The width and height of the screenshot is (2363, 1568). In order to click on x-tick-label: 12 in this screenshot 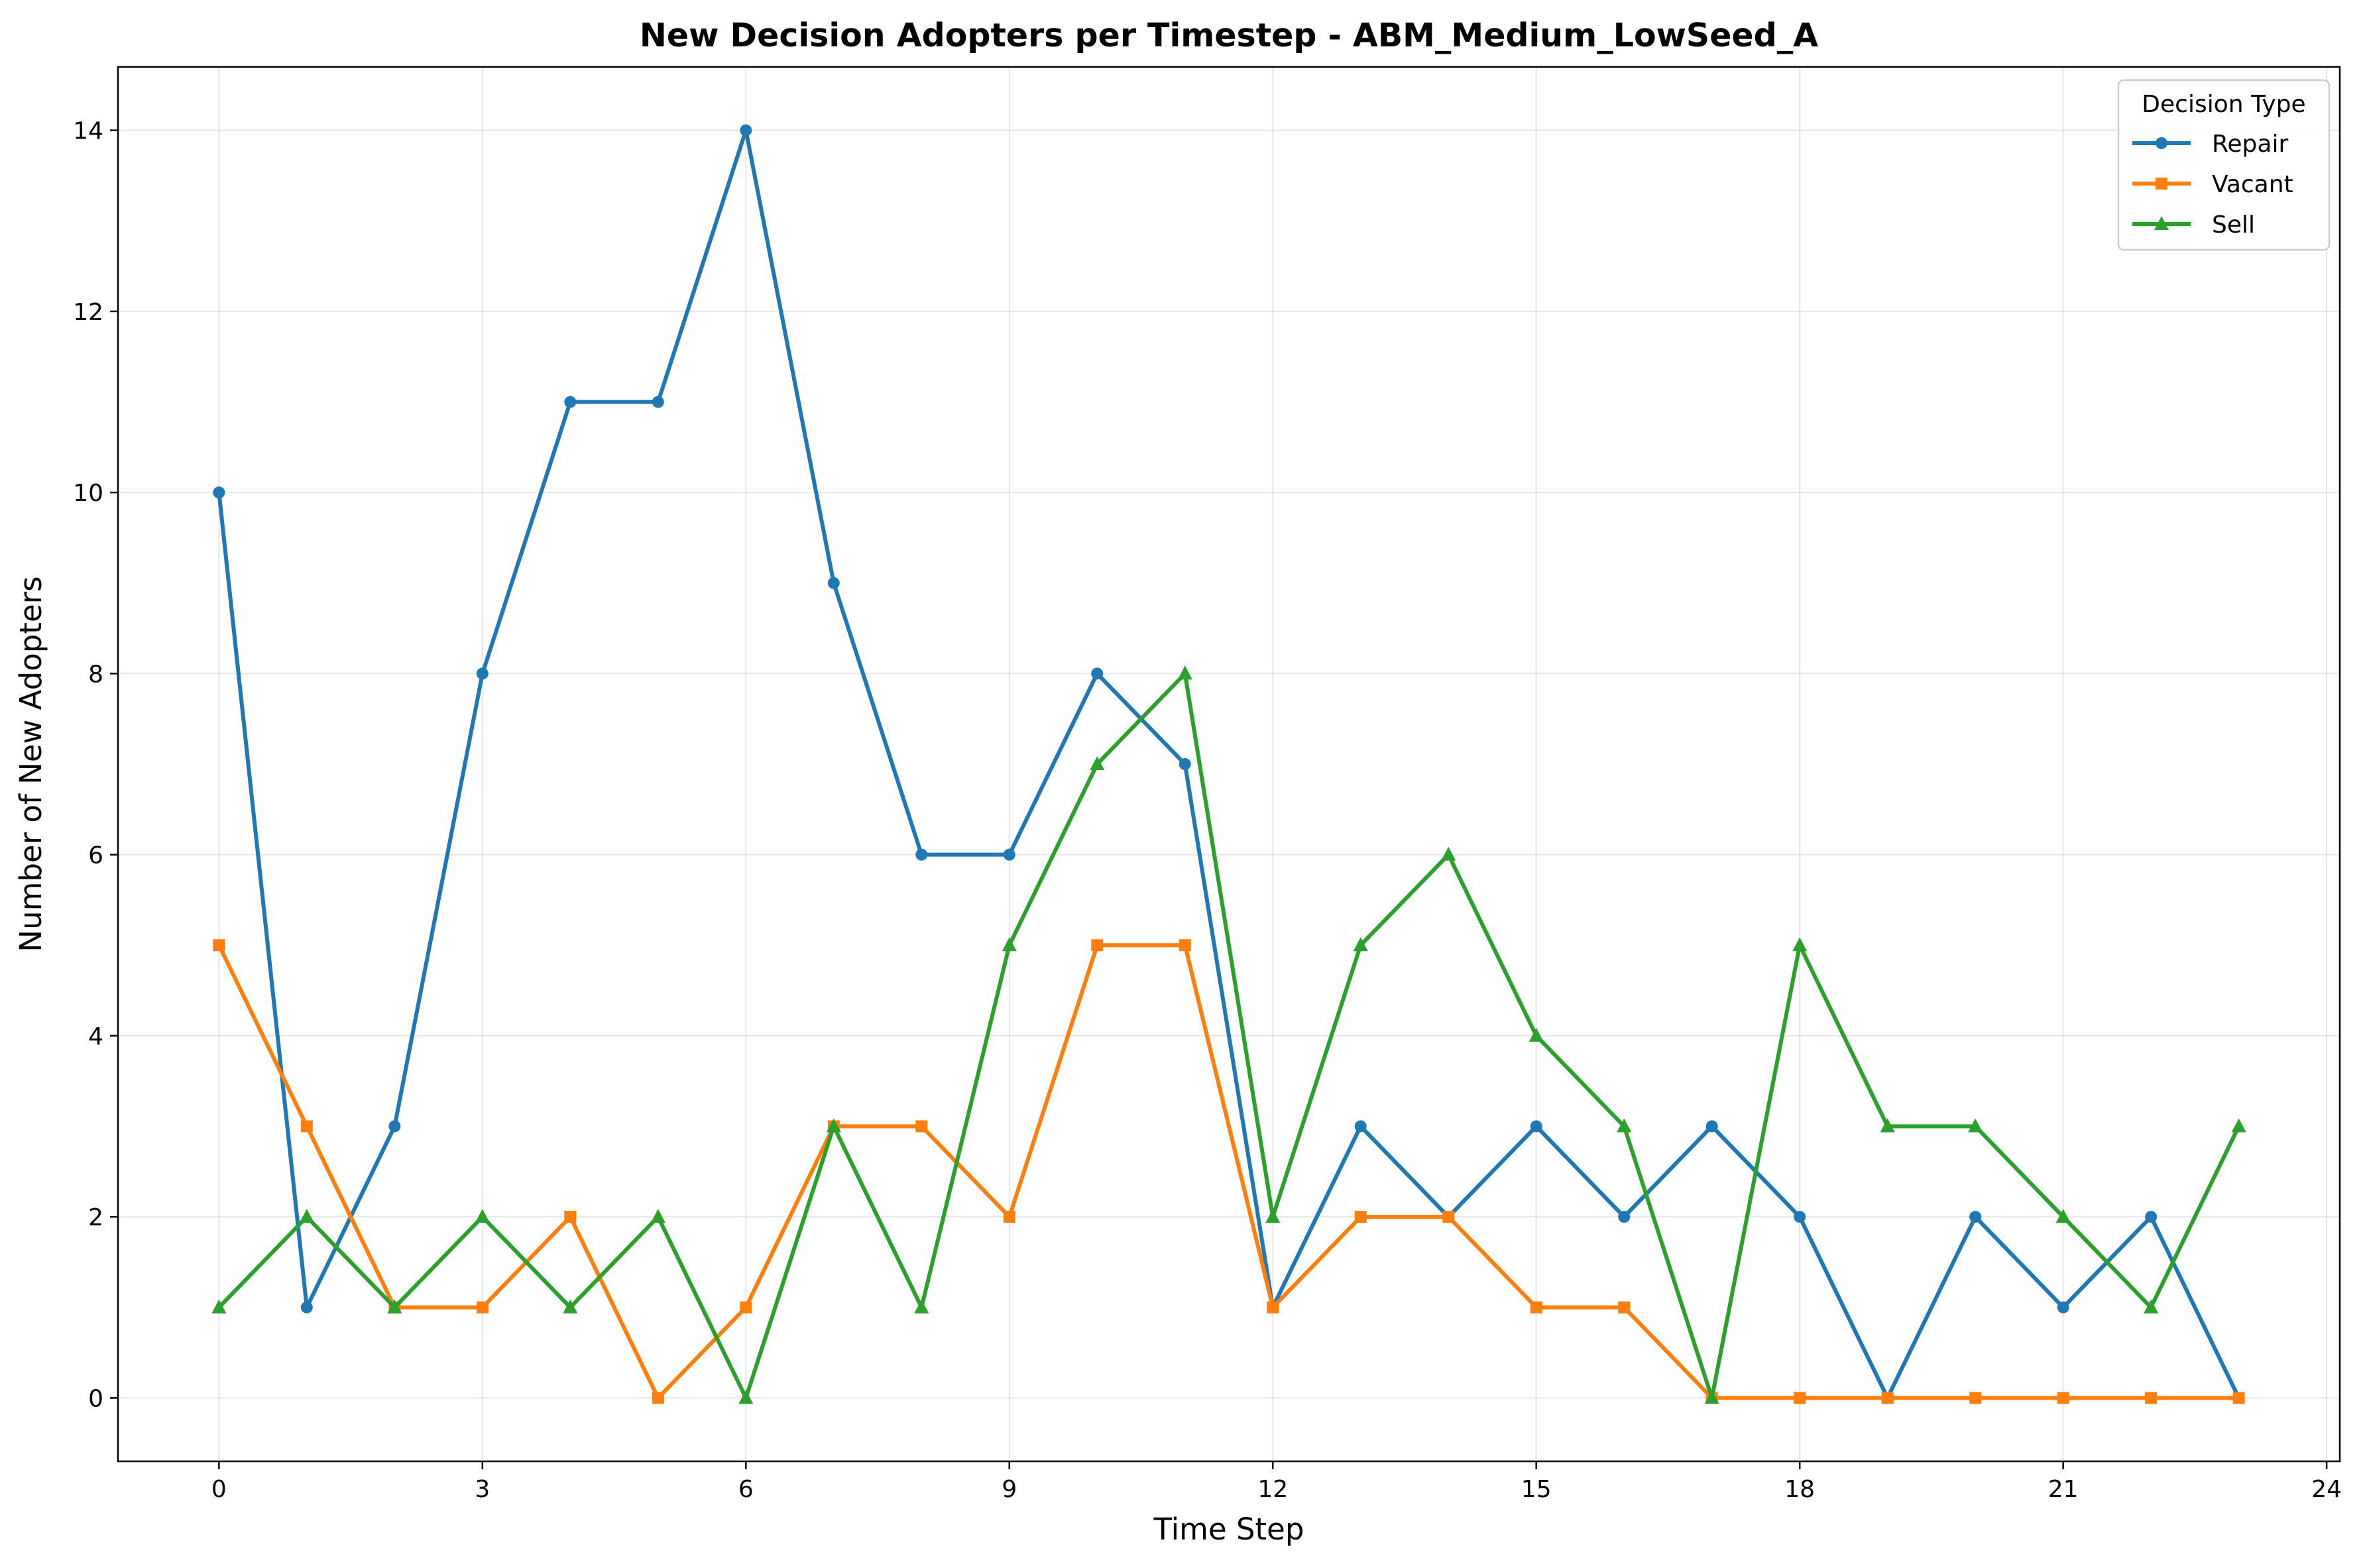, I will do `click(1272, 1489)`.